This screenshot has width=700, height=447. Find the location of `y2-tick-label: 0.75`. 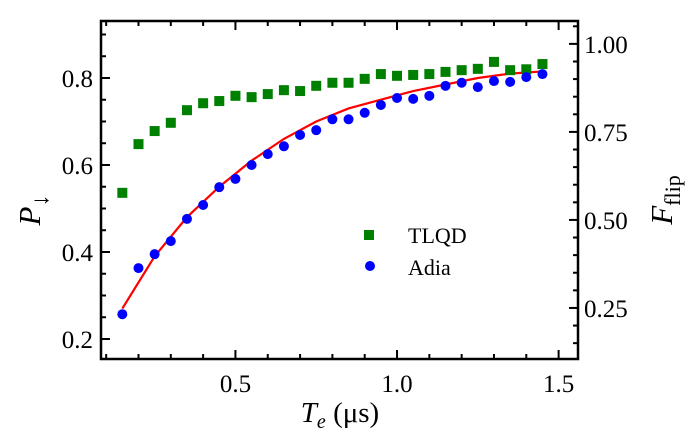

y2-tick-label: 0.75 is located at coordinates (606, 133).